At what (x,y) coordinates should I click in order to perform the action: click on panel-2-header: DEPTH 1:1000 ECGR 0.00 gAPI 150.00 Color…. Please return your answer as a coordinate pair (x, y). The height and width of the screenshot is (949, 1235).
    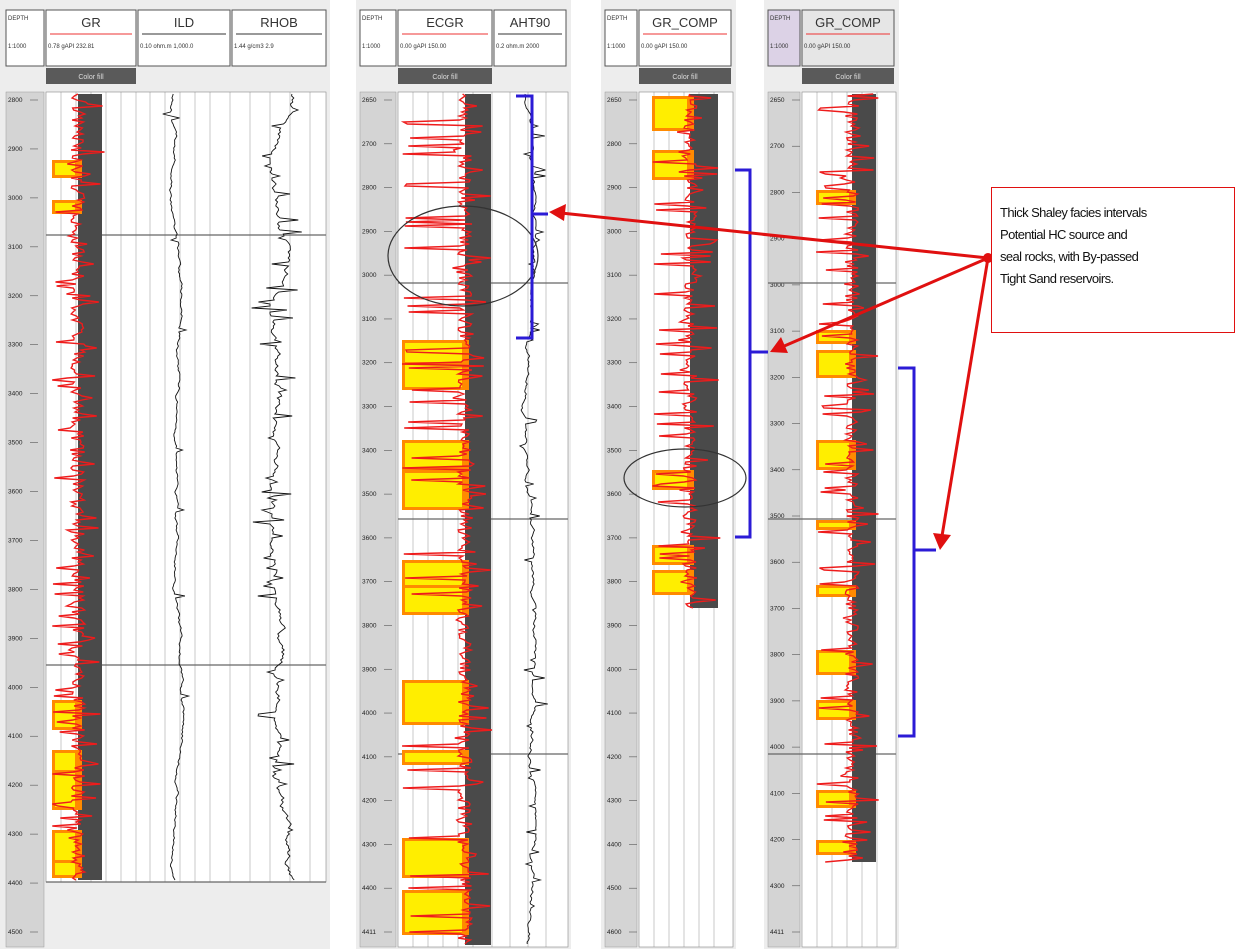
    Looking at the image, I should click on (463, 46).